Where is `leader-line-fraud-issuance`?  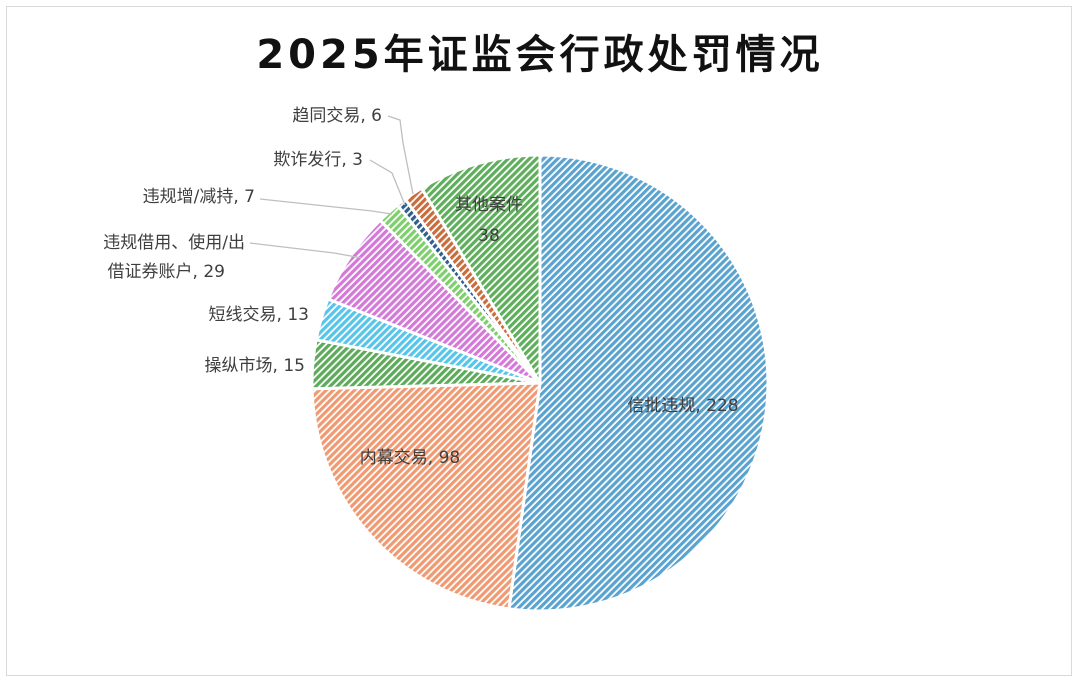
leader-line-fraud-issuance is located at coordinates (387, 182).